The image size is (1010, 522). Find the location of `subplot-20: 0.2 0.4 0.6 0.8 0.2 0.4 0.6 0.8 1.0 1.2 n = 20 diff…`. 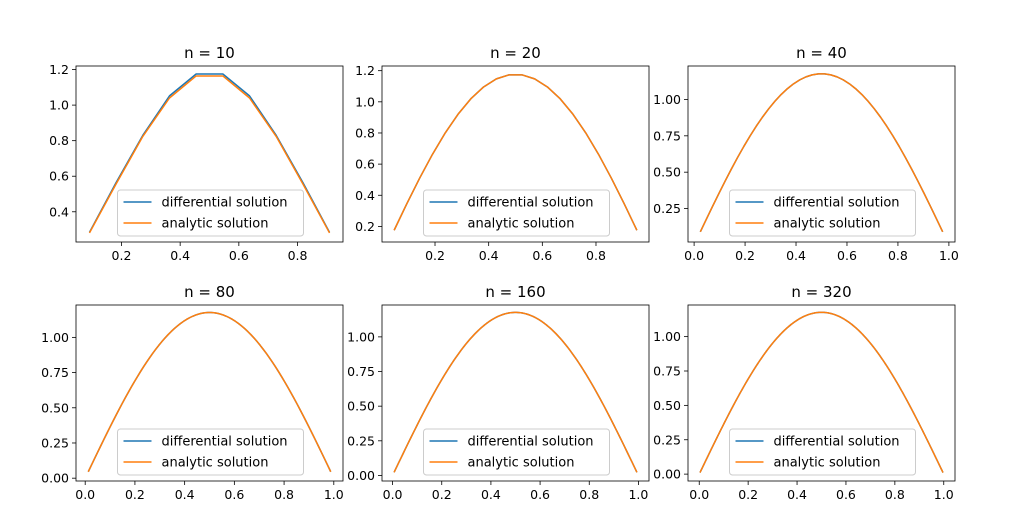

subplot-20: 0.2 0.4 0.6 0.8 0.2 0.4 0.6 0.8 1.0 1.2 n = 20 diff… is located at coordinates (502, 153).